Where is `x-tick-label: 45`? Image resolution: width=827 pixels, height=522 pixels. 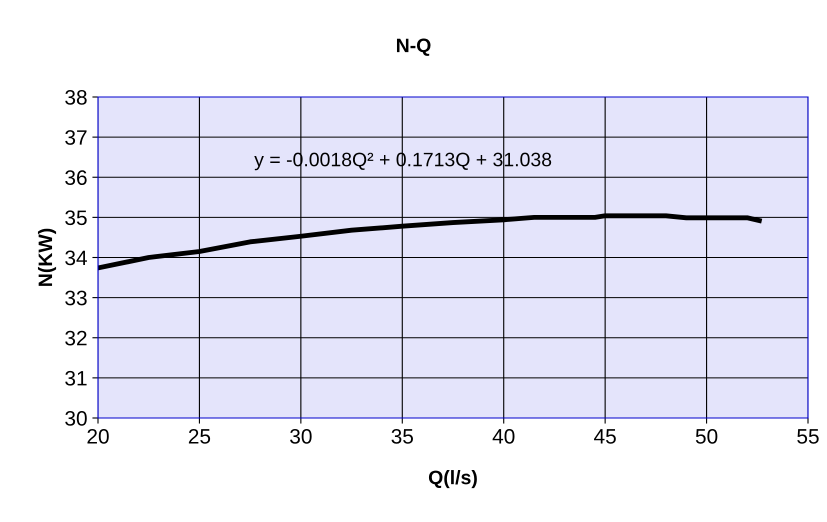 x-tick-label: 45 is located at coordinates (605, 436).